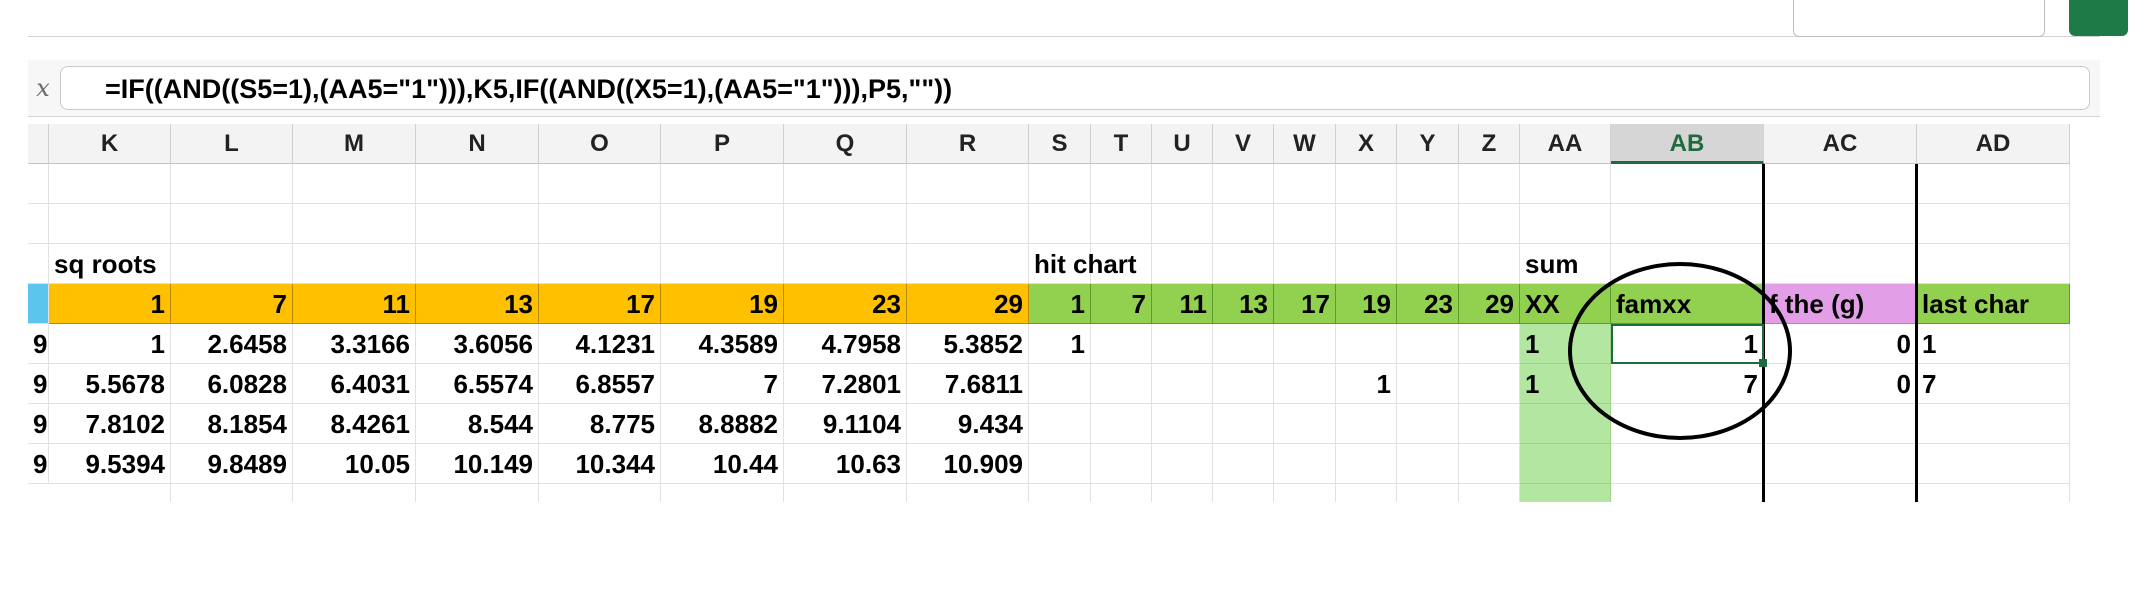 The height and width of the screenshot is (614, 2143). I want to click on header-f-the-g: f the (g), so click(1840, 304).